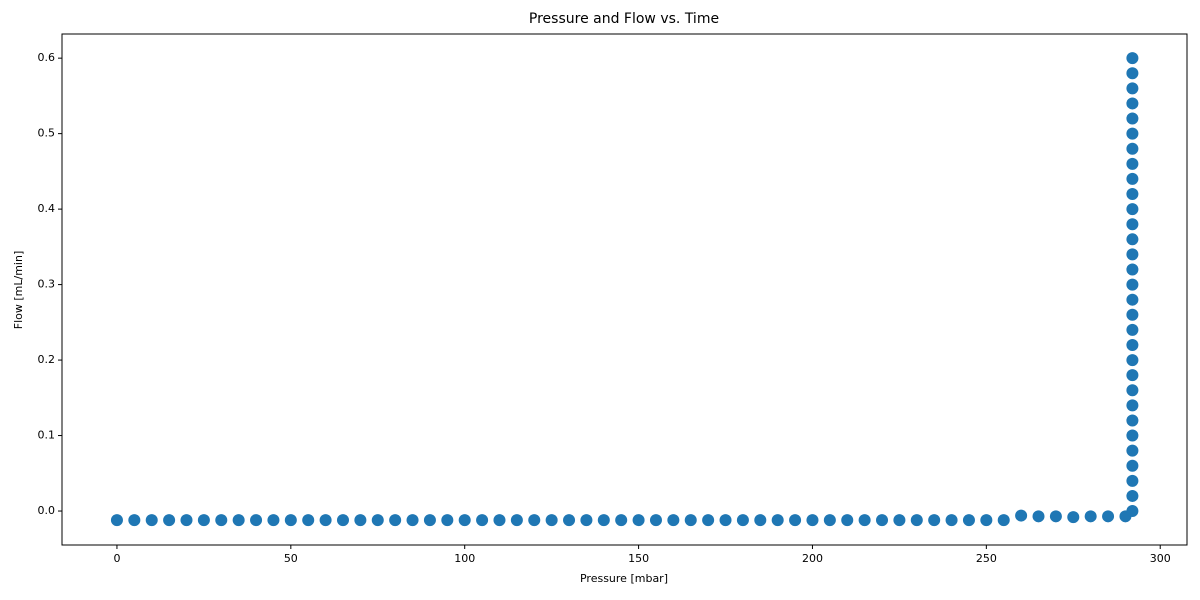 The width and height of the screenshot is (1200, 600). What do you see at coordinates (624, 578) in the screenshot?
I see `x-axis-label: Pressure [mbar]` at bounding box center [624, 578].